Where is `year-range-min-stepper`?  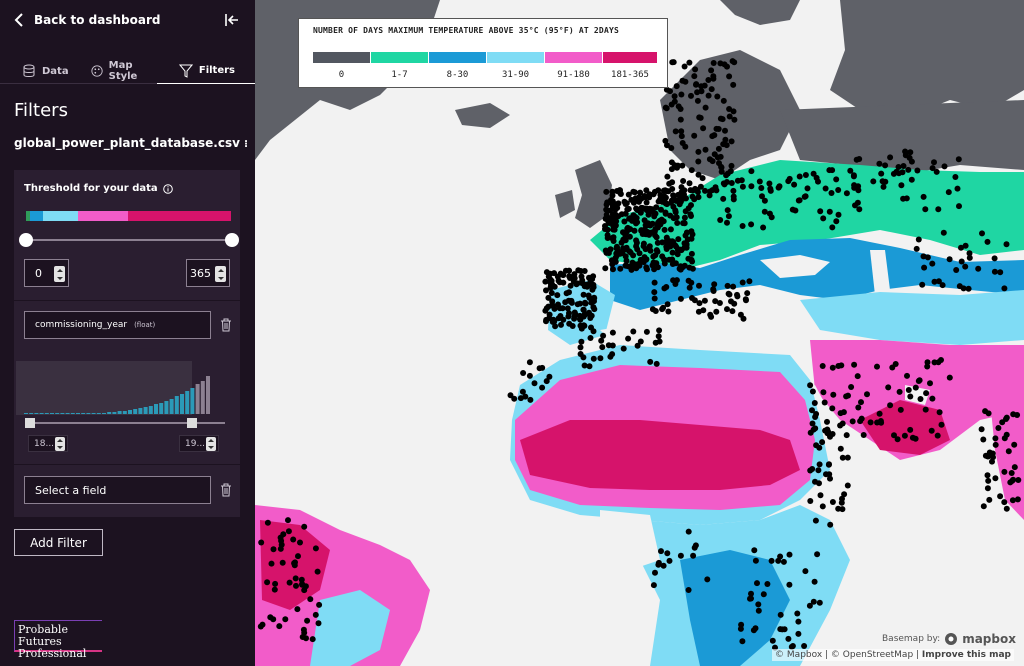 year-range-min-stepper is located at coordinates (60, 444).